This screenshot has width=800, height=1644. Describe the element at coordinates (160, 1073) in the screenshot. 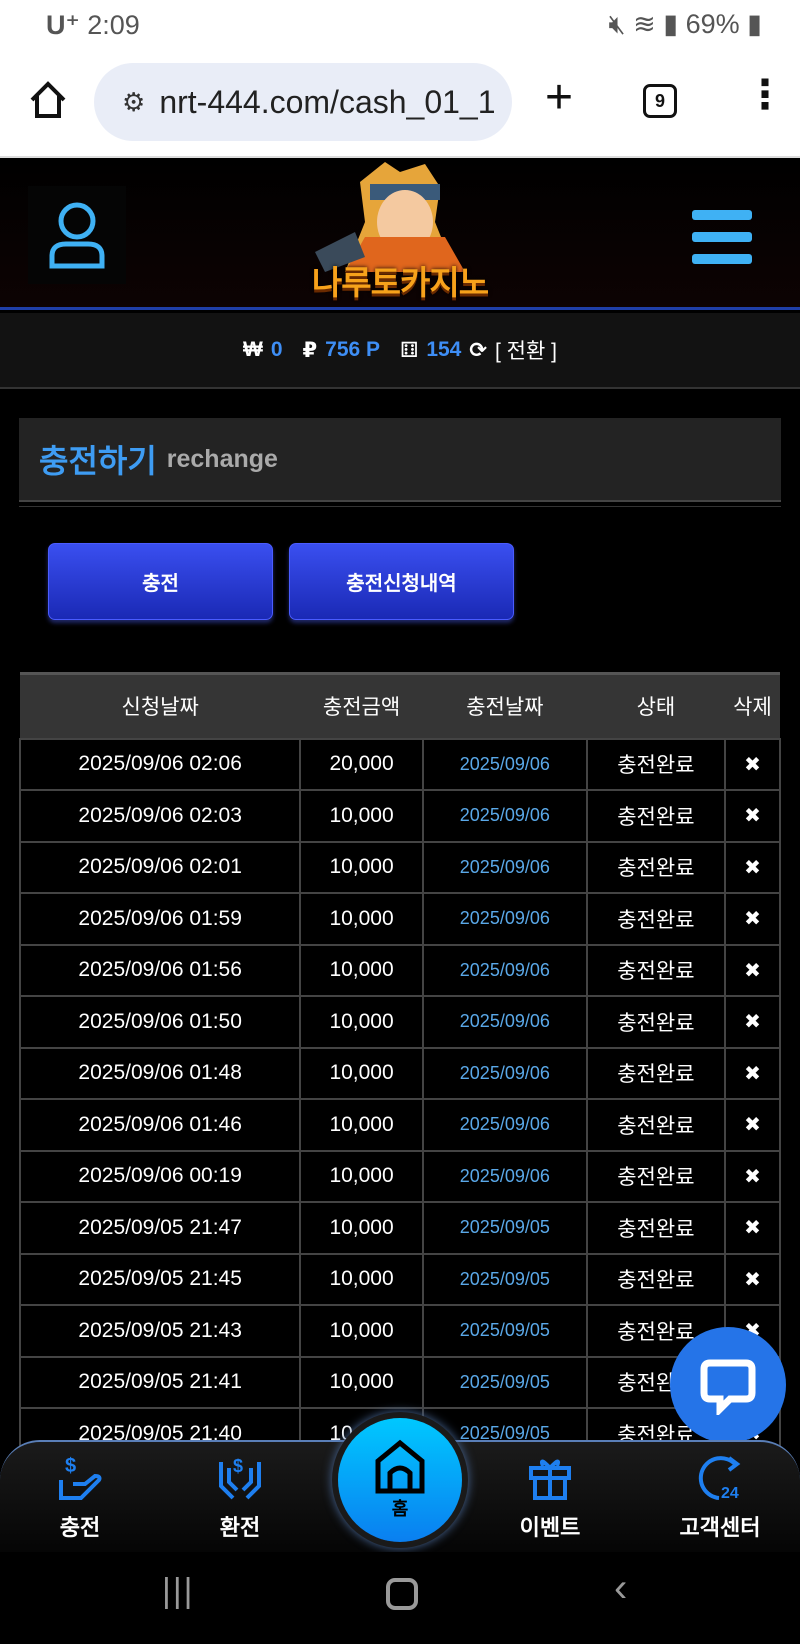

I see `request-date: 2025/09/06 01:48` at that location.